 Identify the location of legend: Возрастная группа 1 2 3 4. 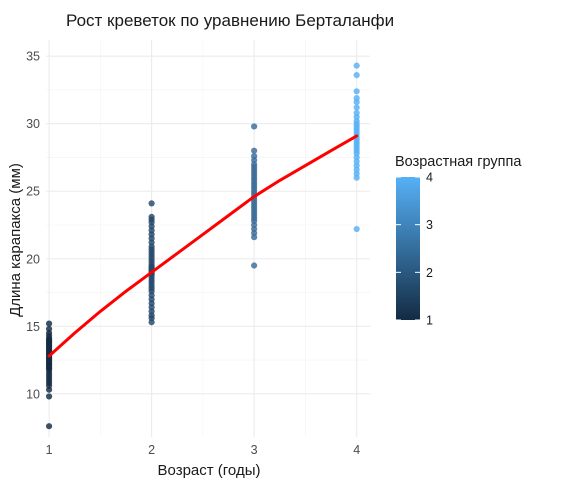
(458, 241).